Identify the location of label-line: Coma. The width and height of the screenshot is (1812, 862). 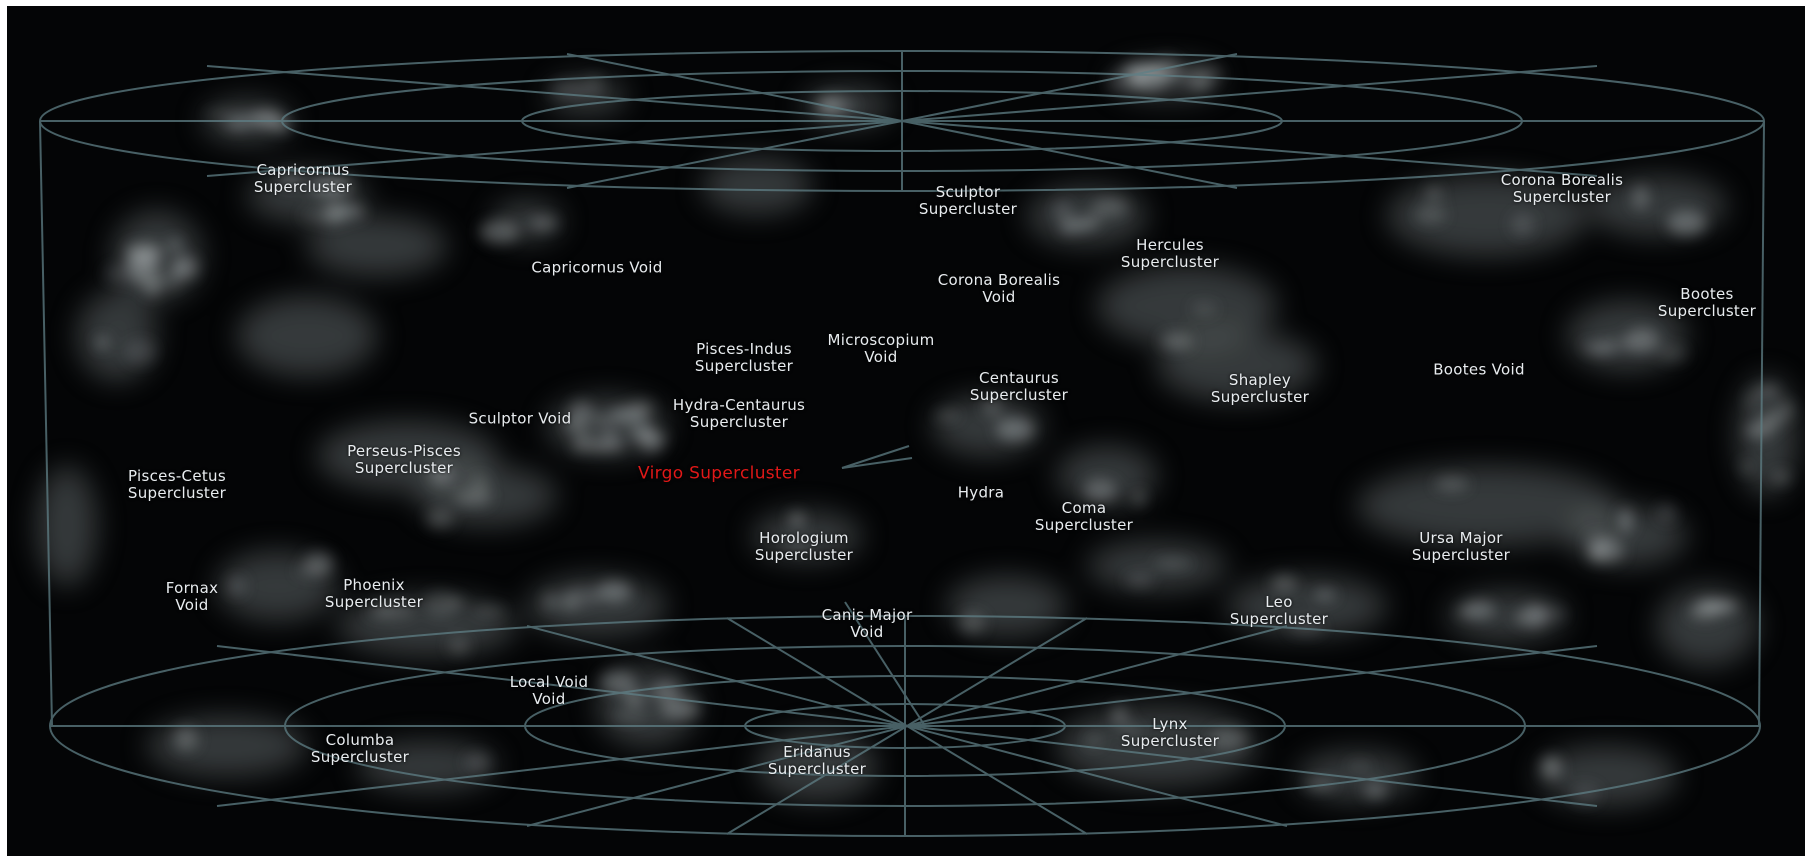
(1084, 508).